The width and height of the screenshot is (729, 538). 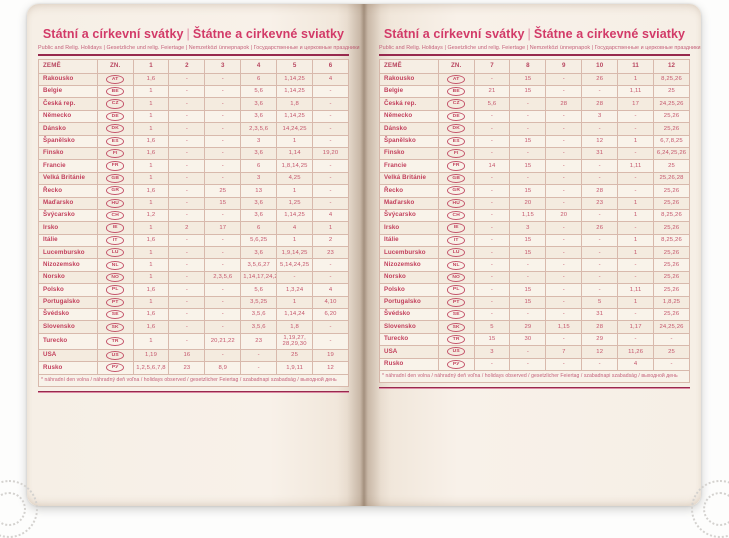 I want to click on holiday-days-cell: 1,3,24, so click(x=295, y=290).